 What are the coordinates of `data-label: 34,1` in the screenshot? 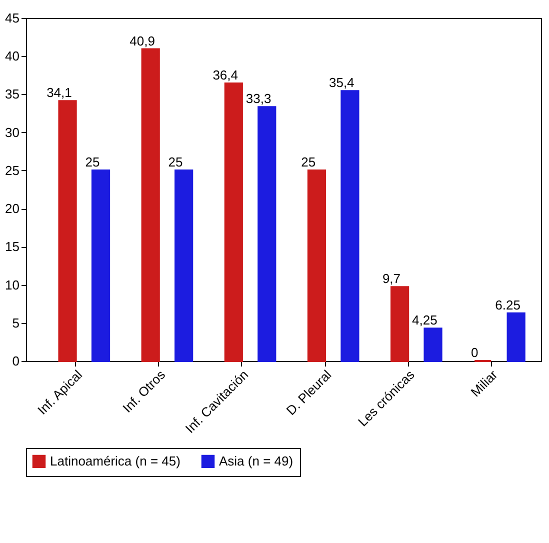 It's located at (59, 92).